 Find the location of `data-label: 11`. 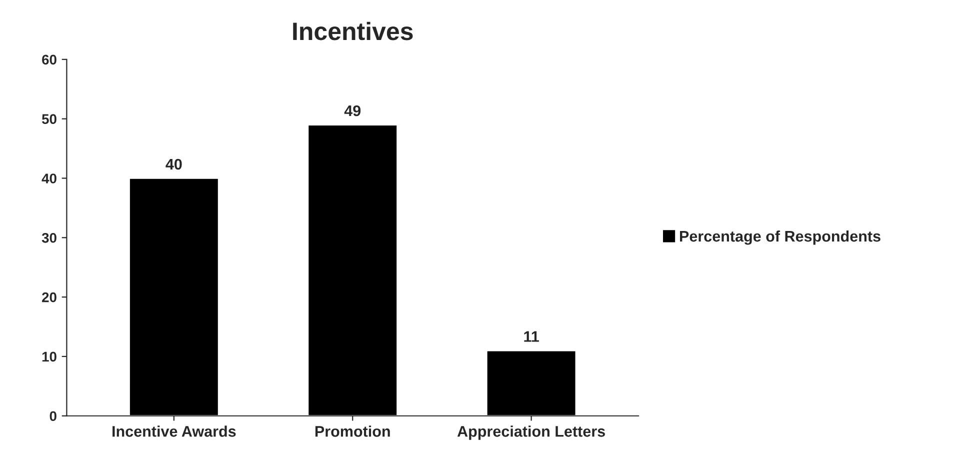

data-label: 11 is located at coordinates (531, 336).